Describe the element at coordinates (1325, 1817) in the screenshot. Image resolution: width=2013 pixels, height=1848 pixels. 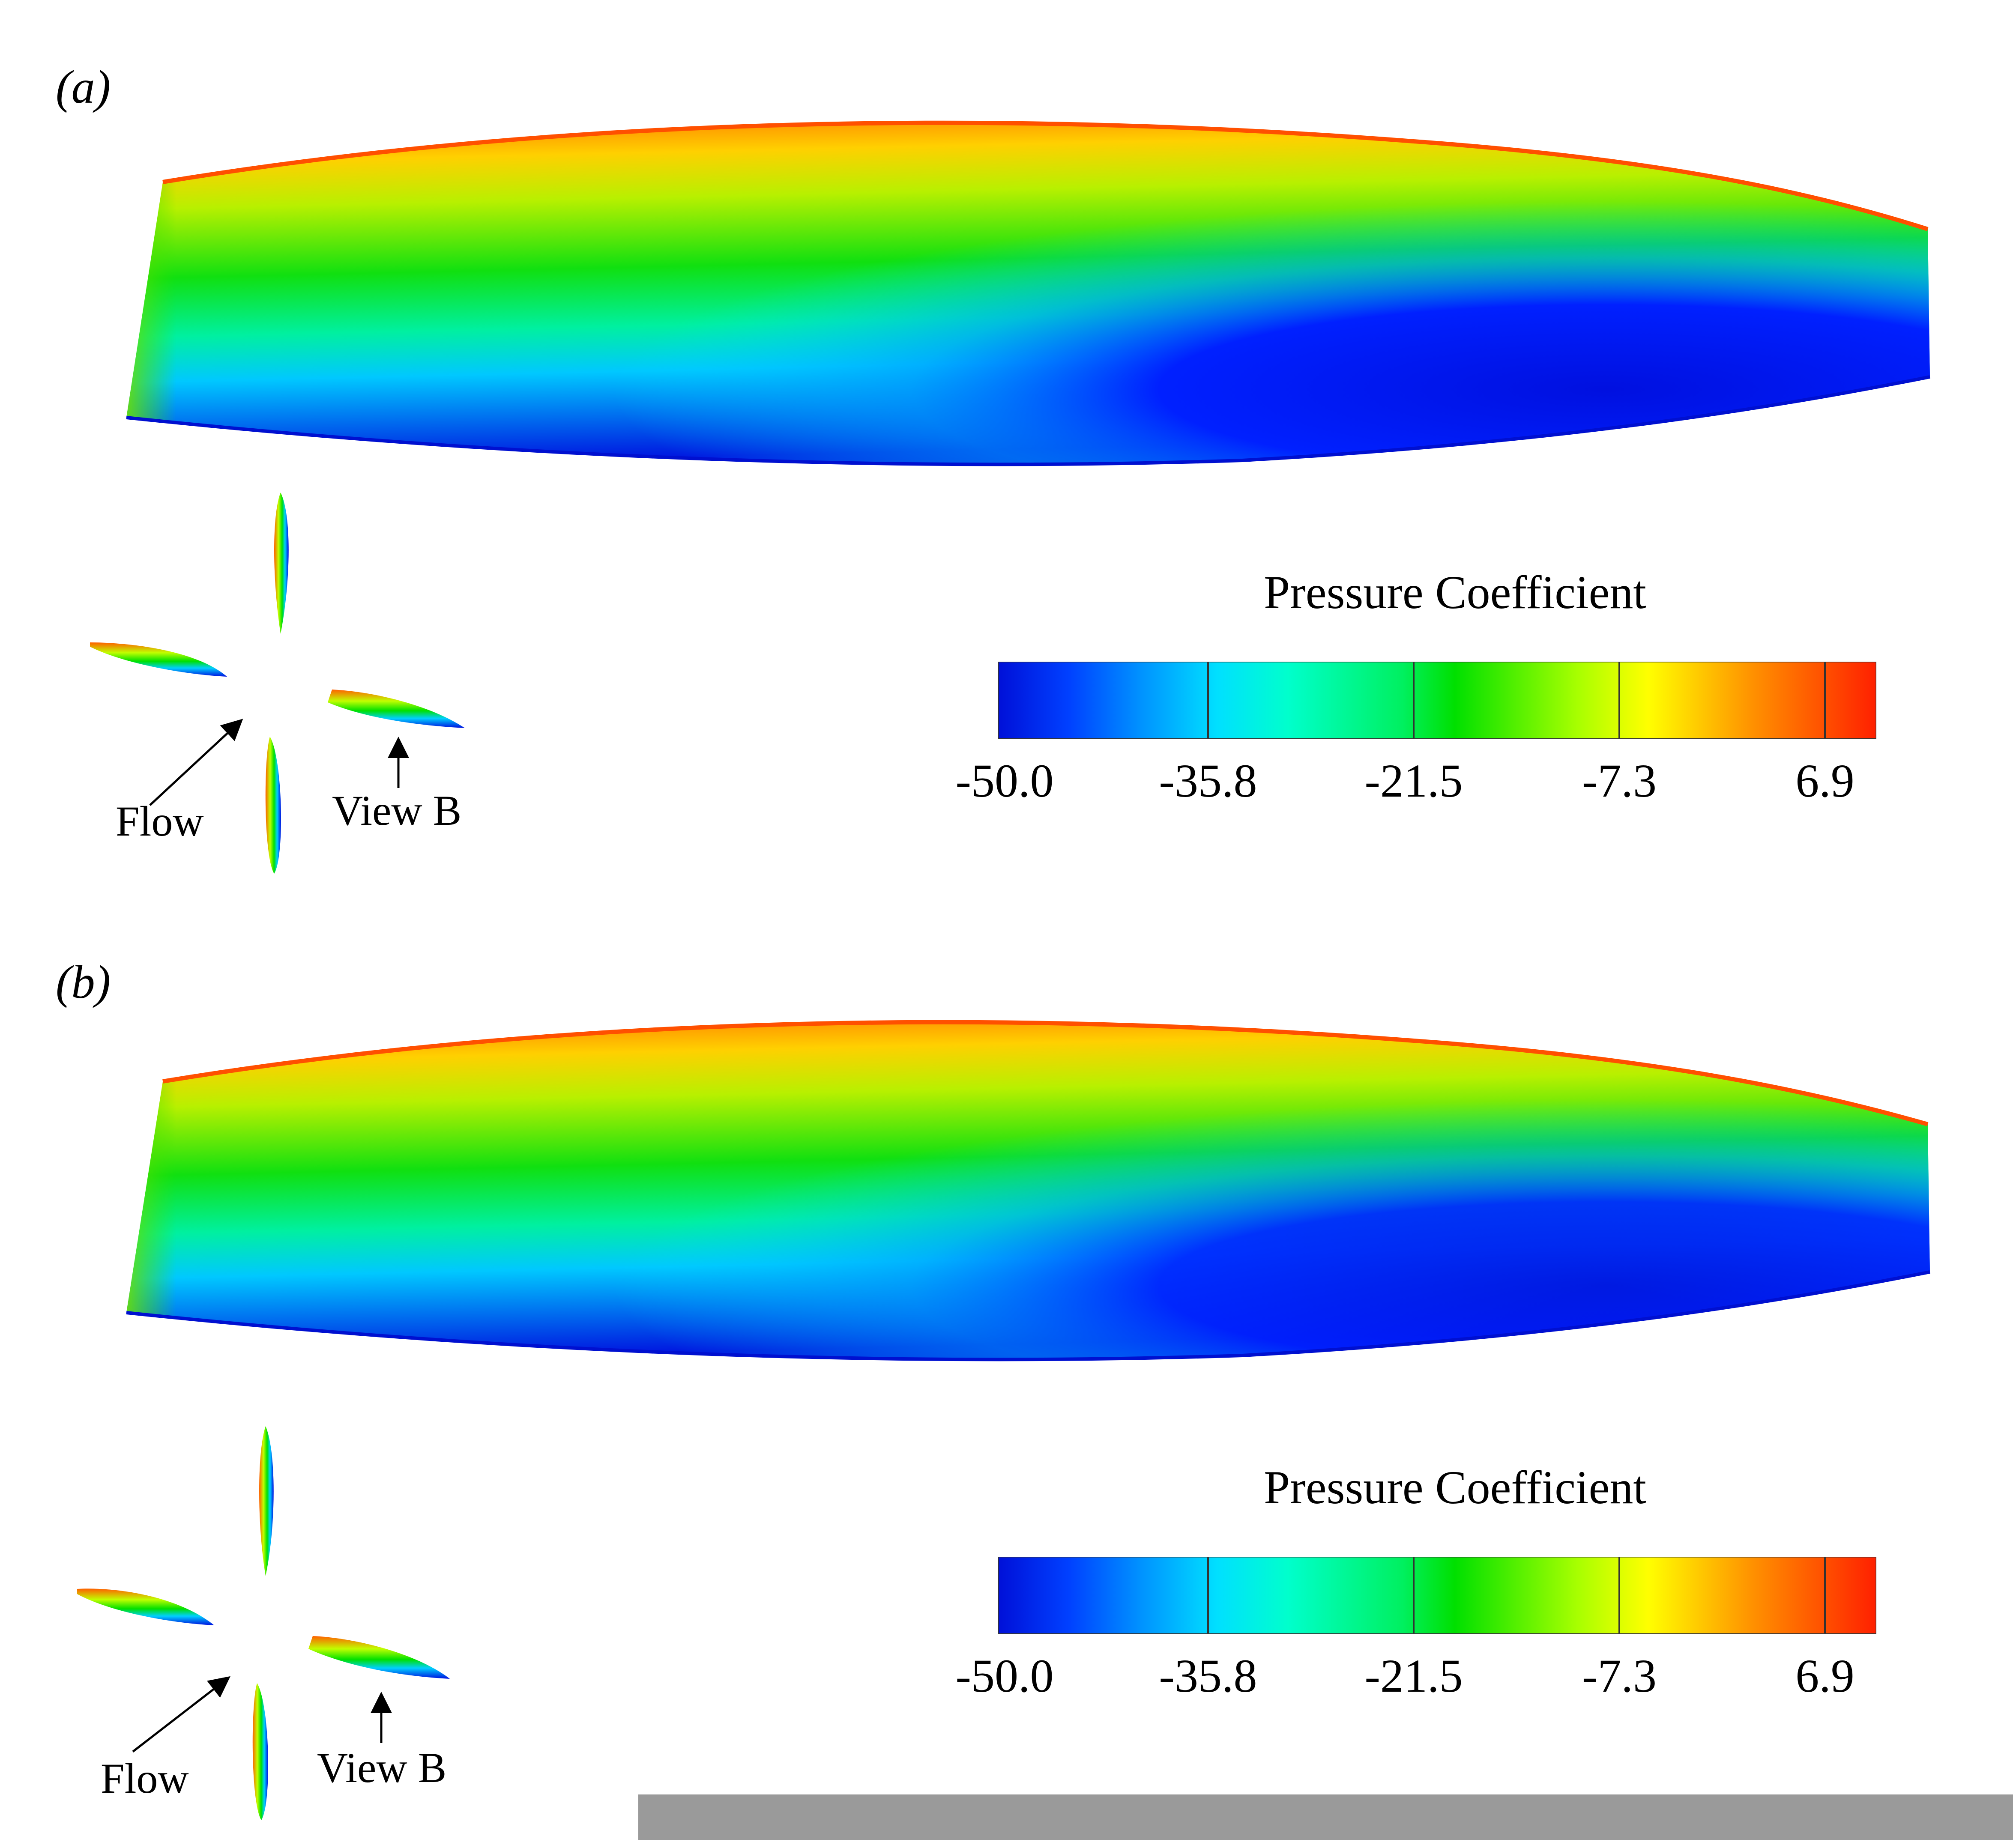
I see `footer-bar` at that location.